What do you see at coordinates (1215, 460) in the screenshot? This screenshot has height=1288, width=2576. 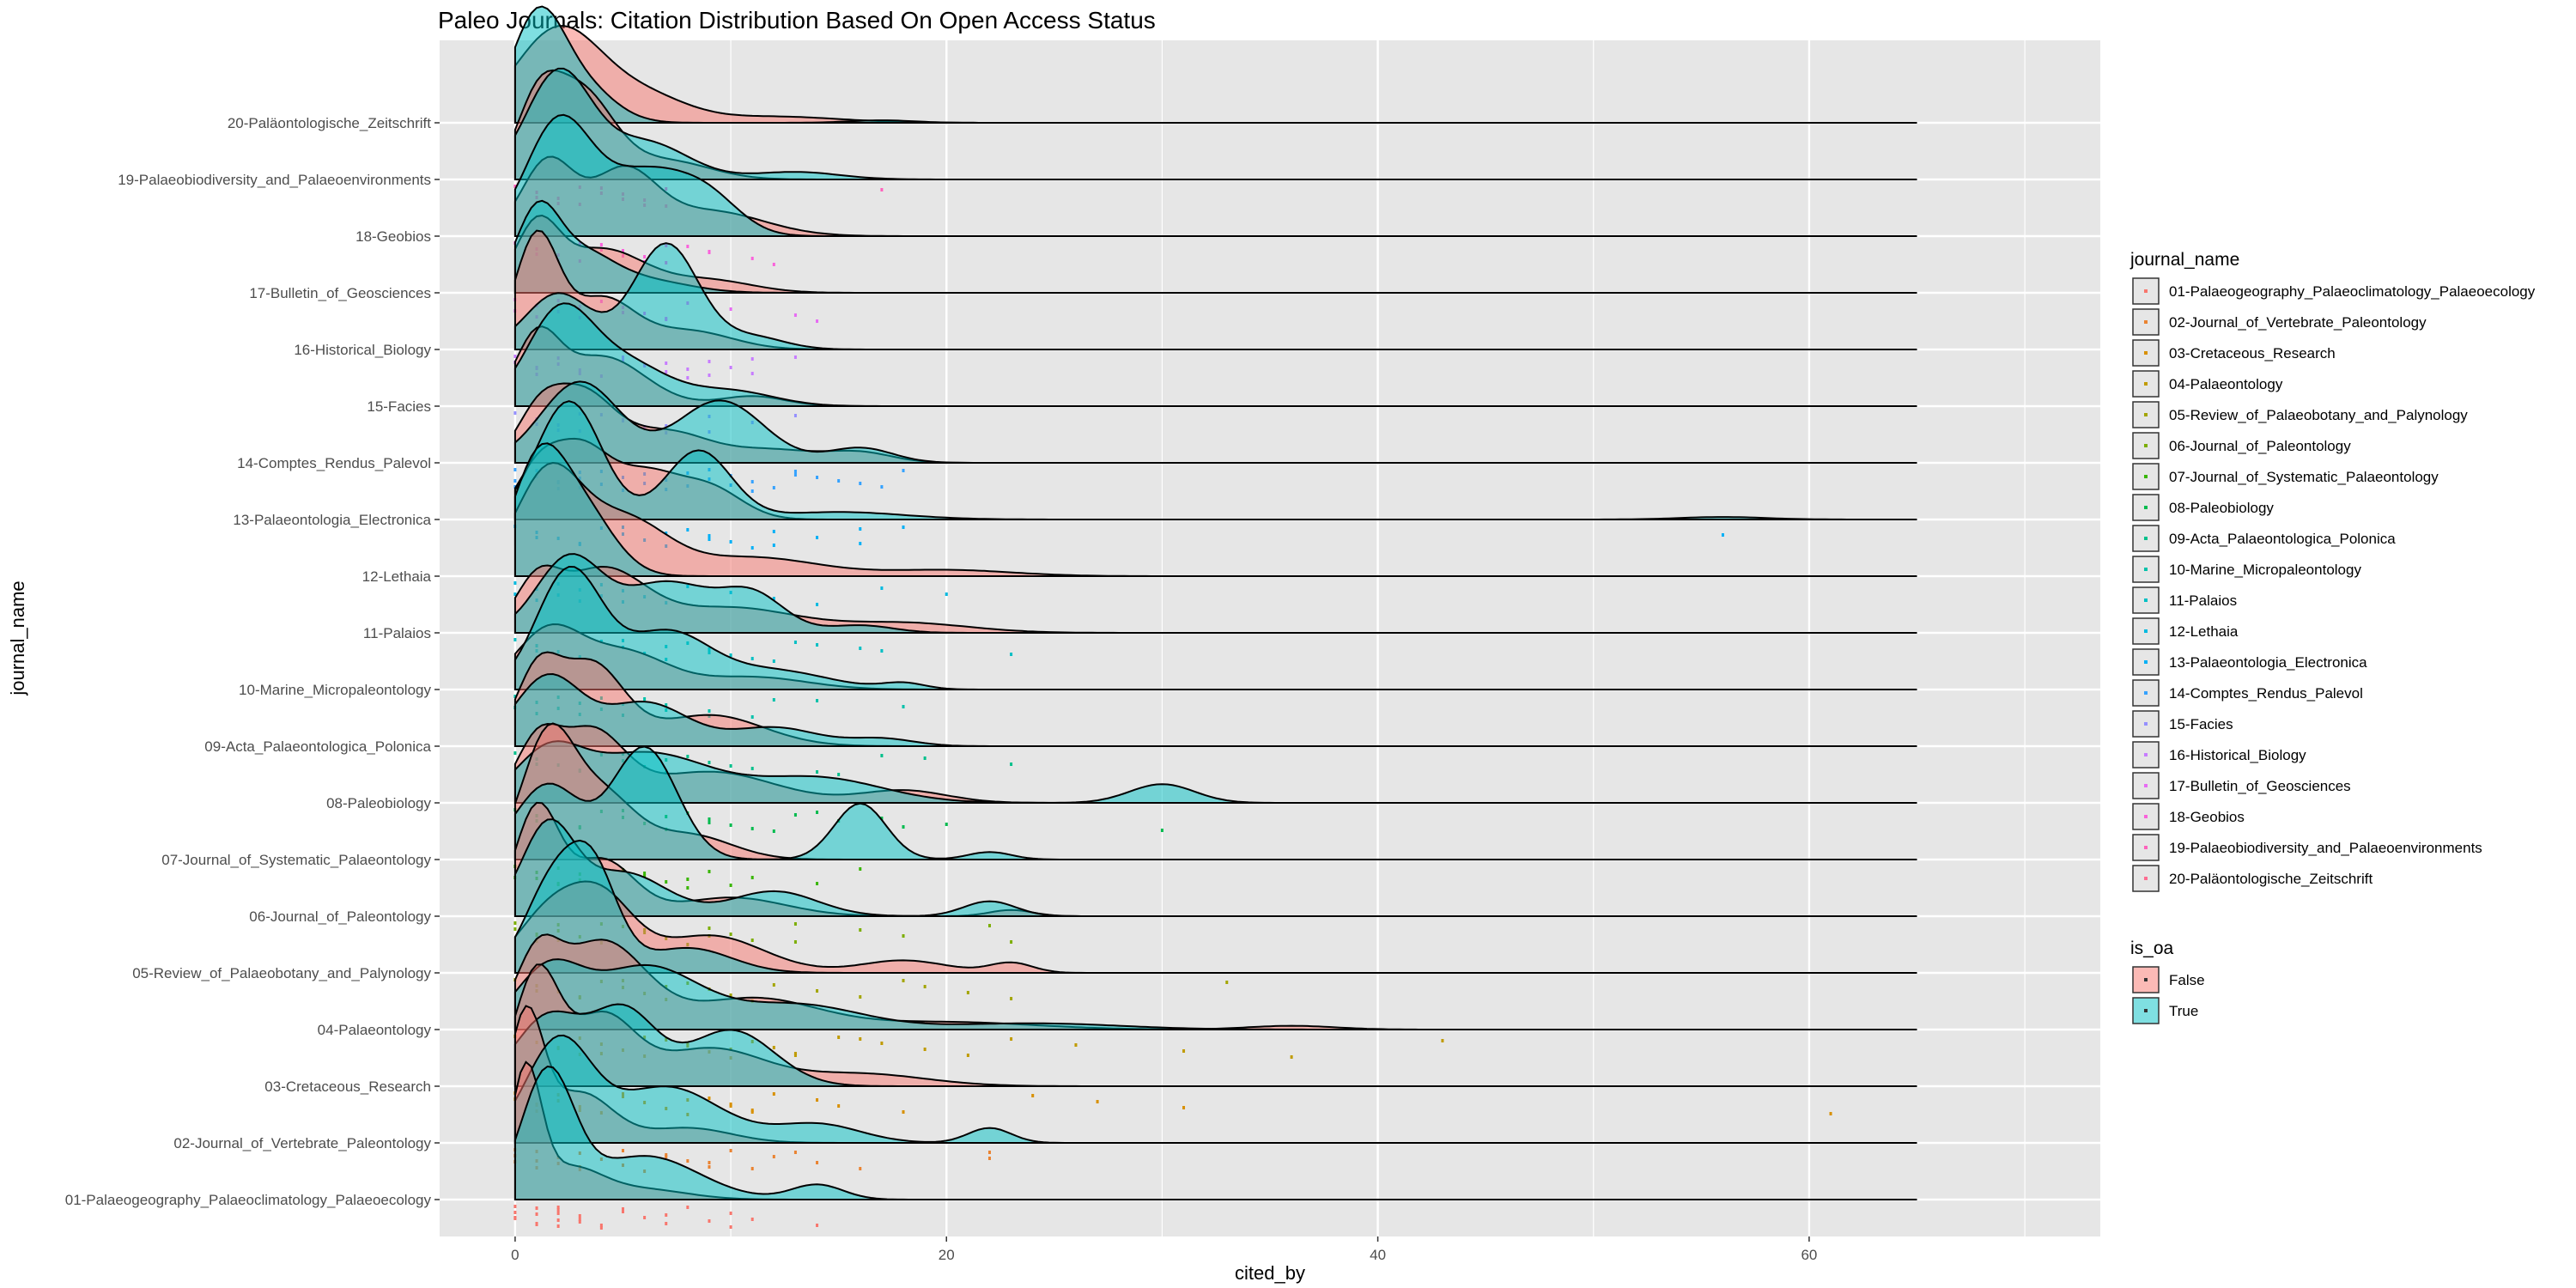 I see `ridge-13-true` at bounding box center [1215, 460].